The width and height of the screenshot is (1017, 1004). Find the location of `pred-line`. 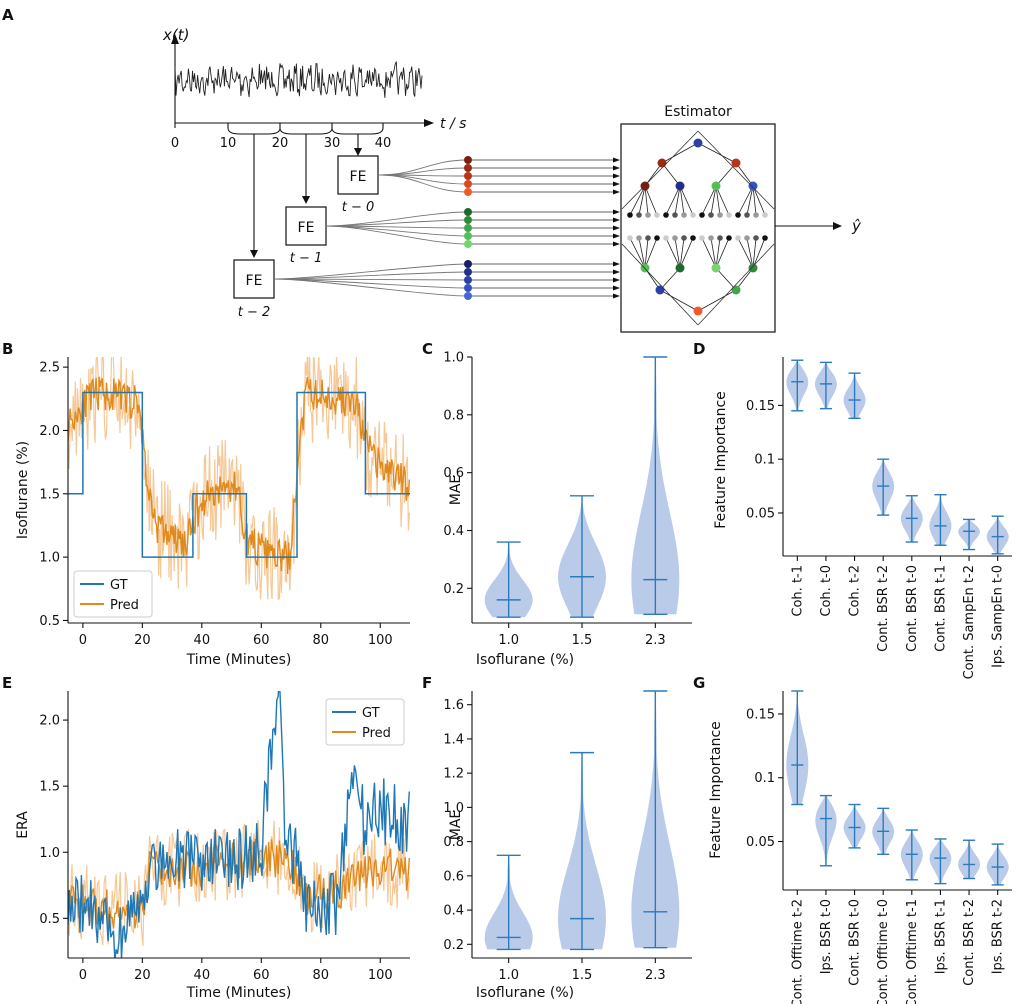

pred-line is located at coordinates (239, 475).